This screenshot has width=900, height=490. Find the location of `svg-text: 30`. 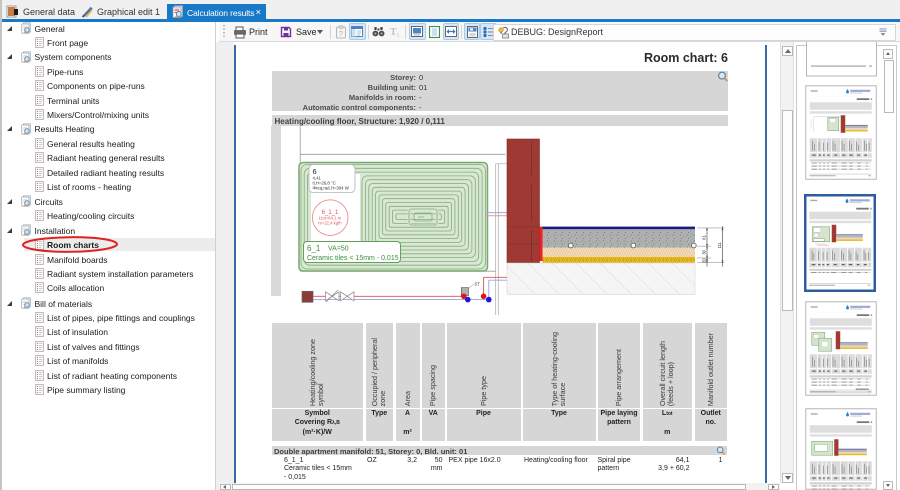

svg-text: 30 is located at coordinates (704, 251).